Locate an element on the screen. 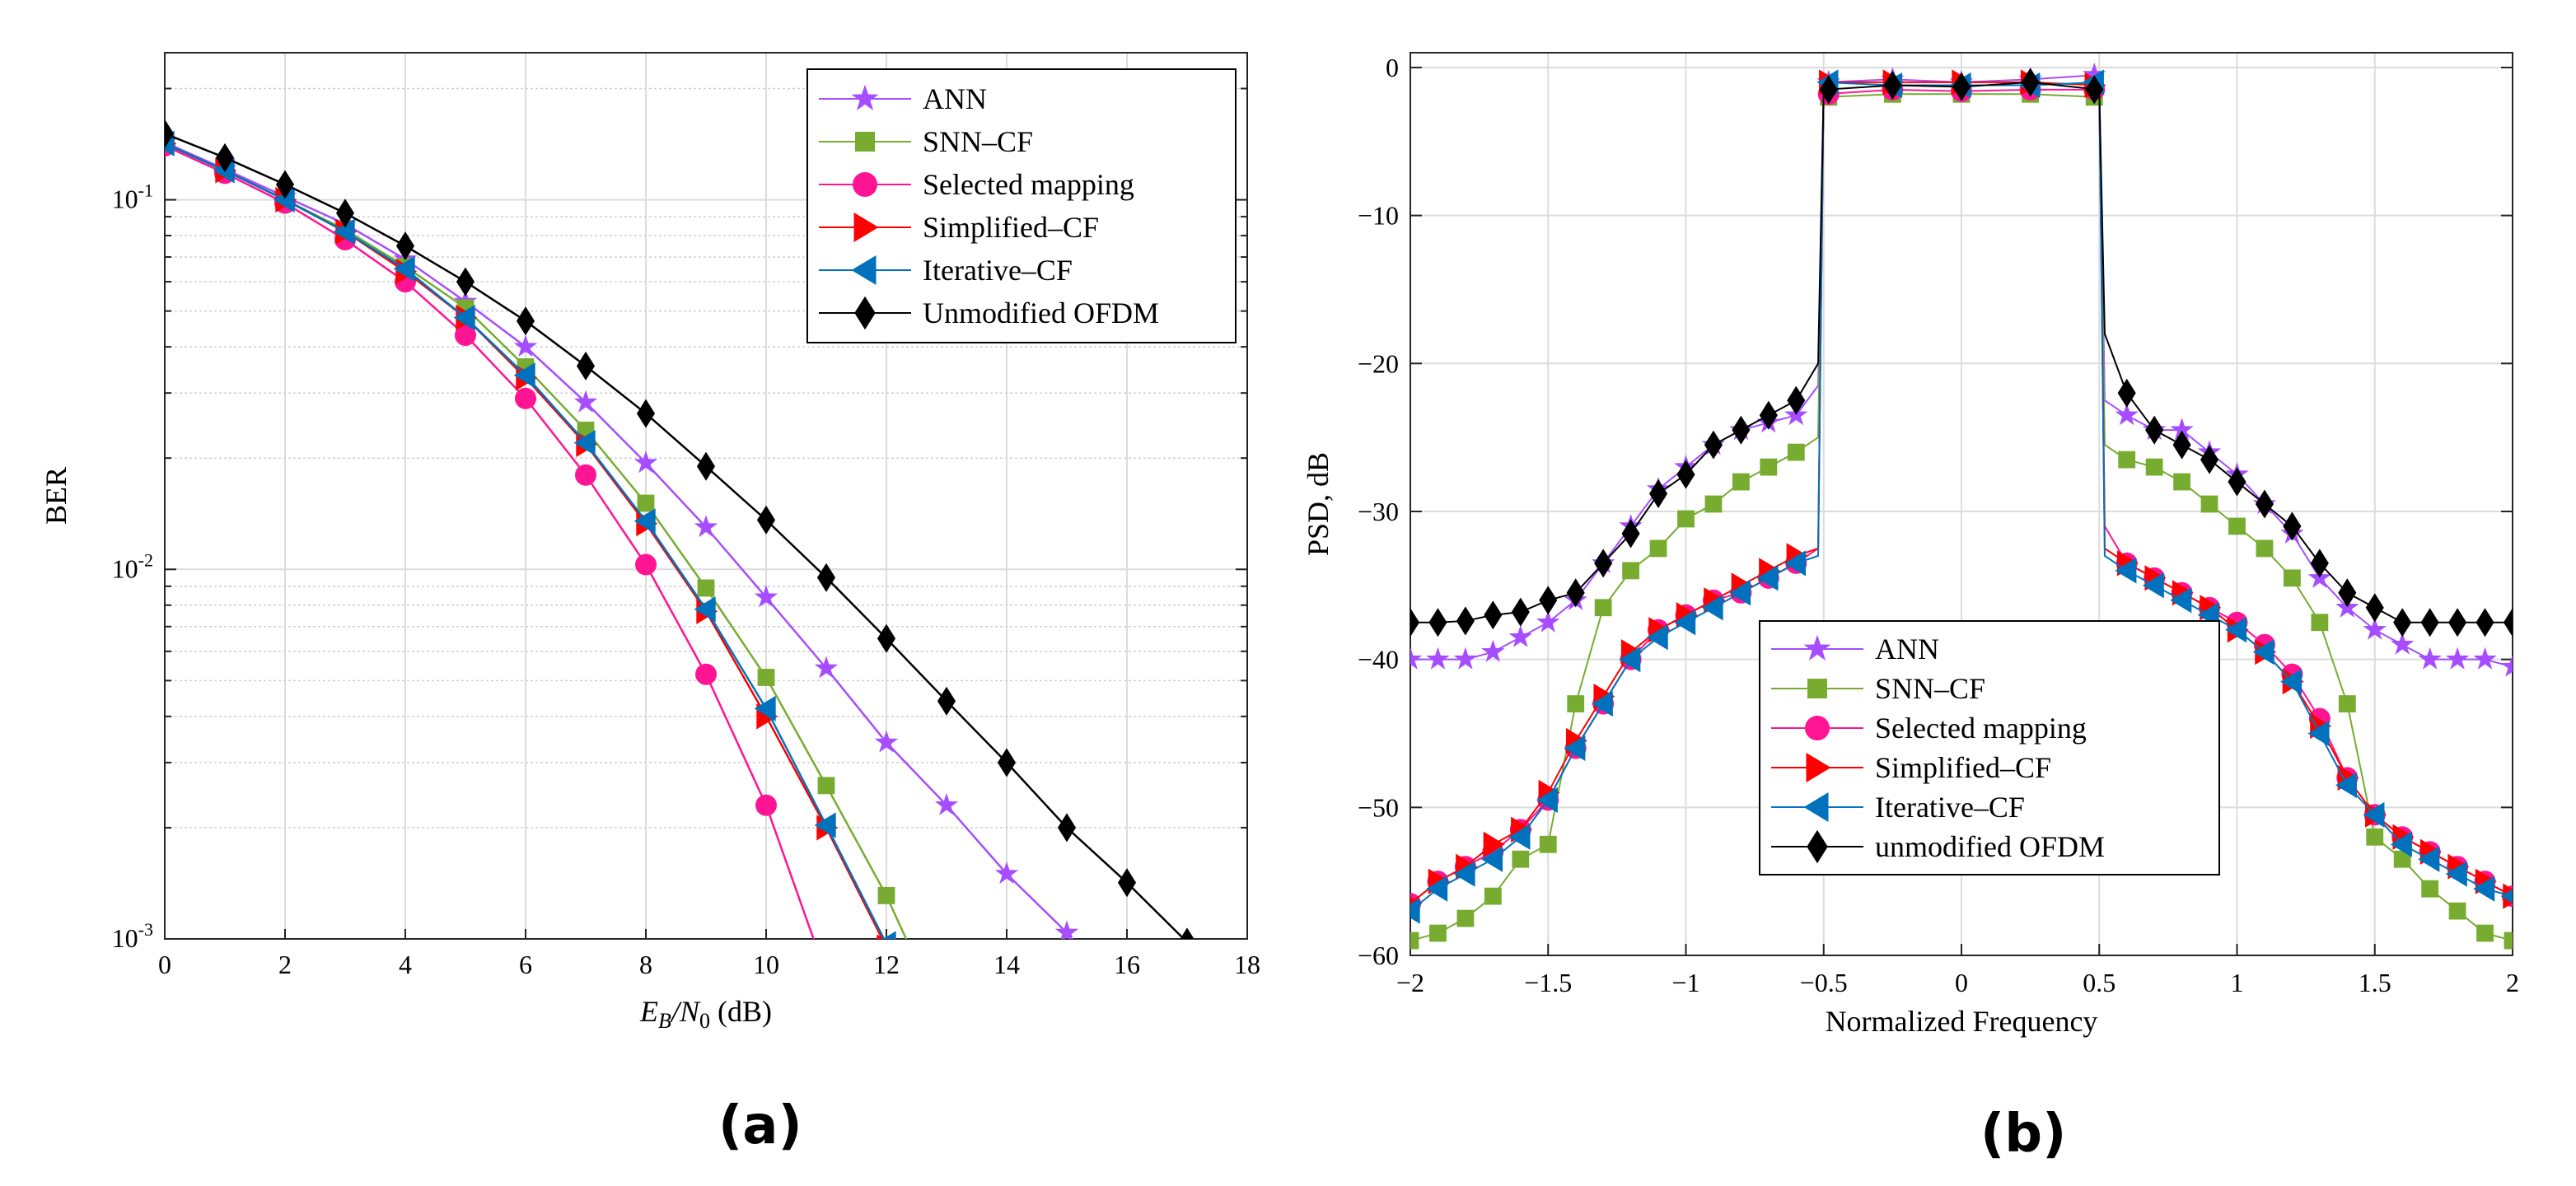 This screenshot has width=2576, height=1186. y-tick-label: 10⁻² is located at coordinates (132, 566).